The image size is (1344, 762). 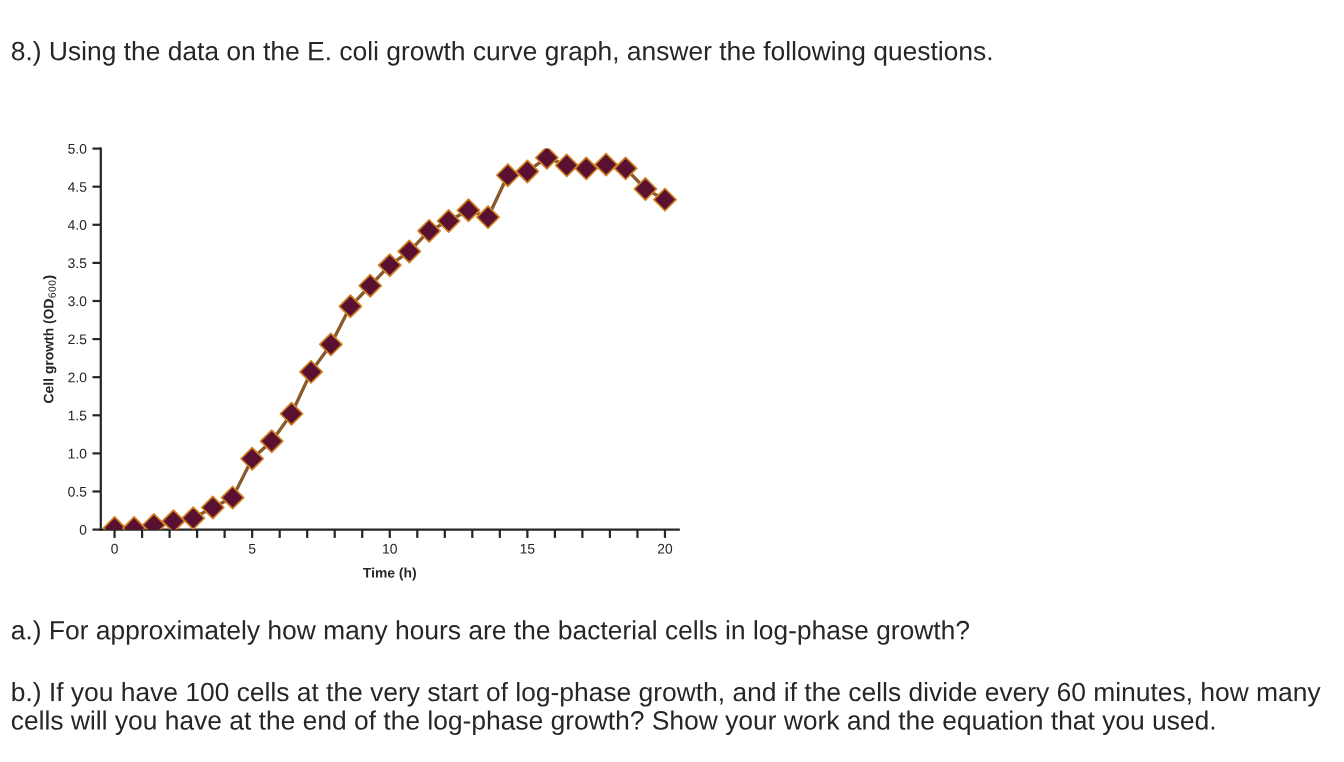 What do you see at coordinates (666, 708) in the screenshot?
I see `text: b.) If you have 100 cells at the very start of log-phase growth, and if the cells divide every 60 minutes, how many cells will you have at the end of the log-phase growth? Show your work and the equation that you used.` at bounding box center [666, 708].